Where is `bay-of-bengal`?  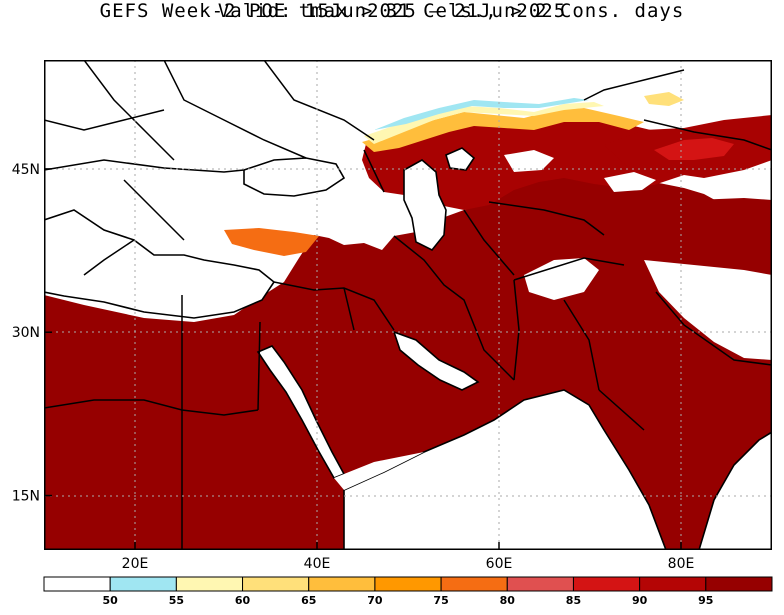
bay-of-bengal is located at coordinates (735, 490).